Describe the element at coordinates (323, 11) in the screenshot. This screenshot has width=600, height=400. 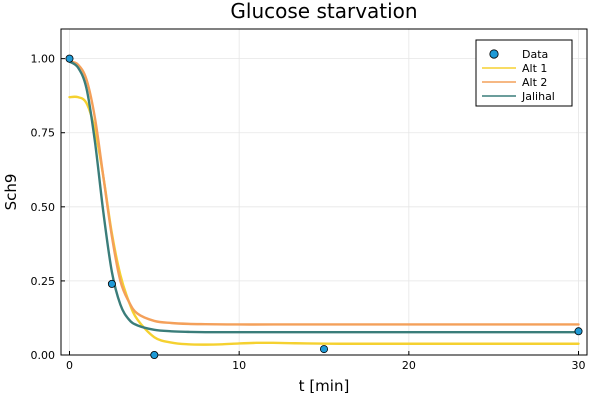
I see `chart-title: Glucose starvation` at that location.